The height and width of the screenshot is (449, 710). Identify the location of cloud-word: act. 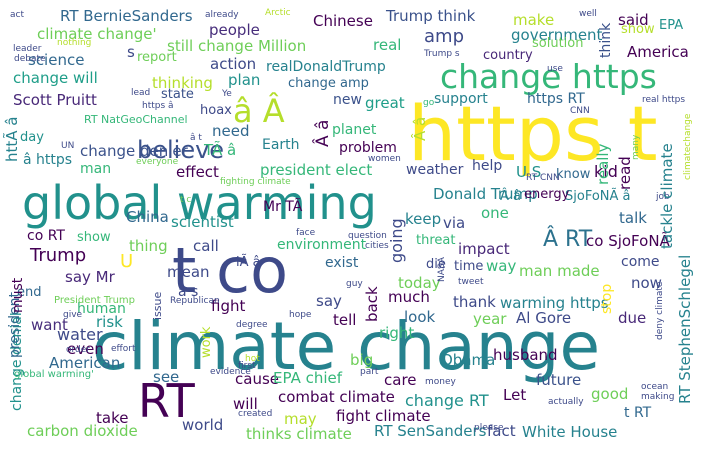
(17, 15).